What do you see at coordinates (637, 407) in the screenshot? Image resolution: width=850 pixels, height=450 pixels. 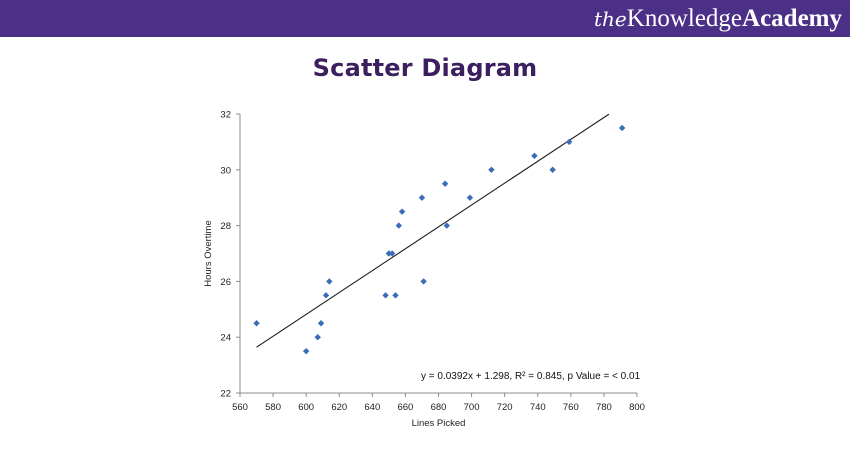 I see `x-tick-label: 800` at bounding box center [637, 407].